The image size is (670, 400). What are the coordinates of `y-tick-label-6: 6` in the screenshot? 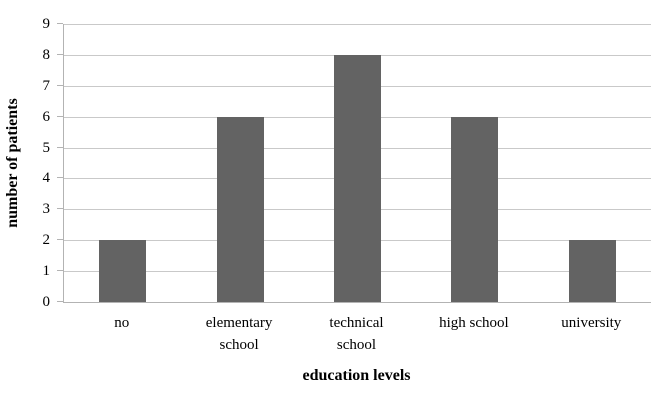 It's located at (46, 116).